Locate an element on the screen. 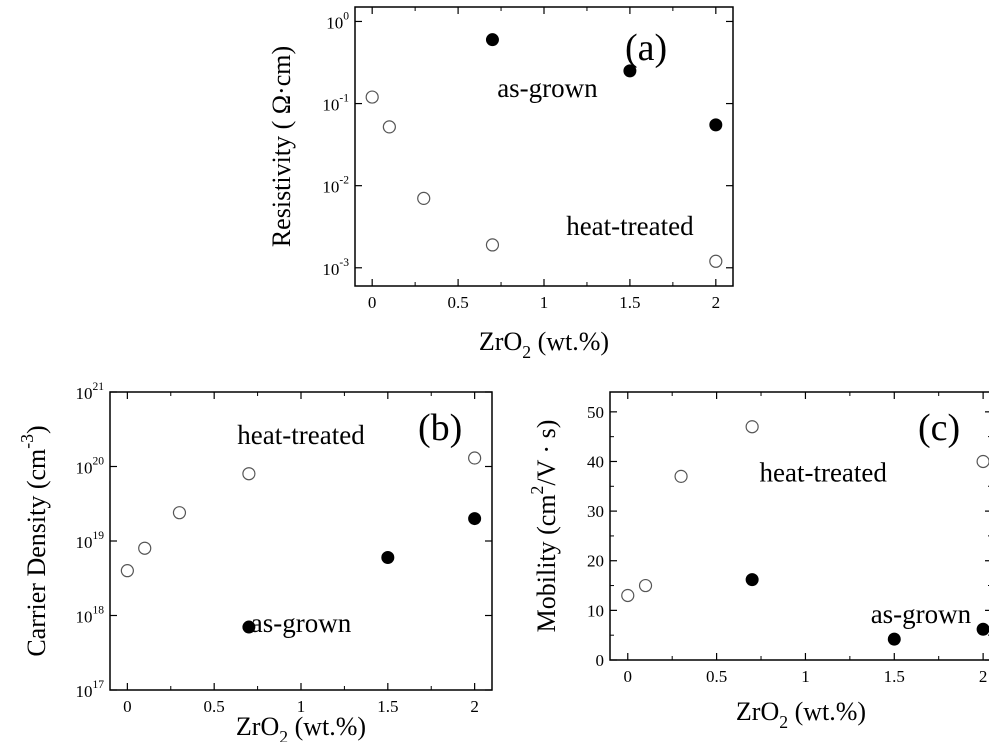 This screenshot has width=989, height=742. y-tick-label: 10-1​ is located at coordinates (335, 103).